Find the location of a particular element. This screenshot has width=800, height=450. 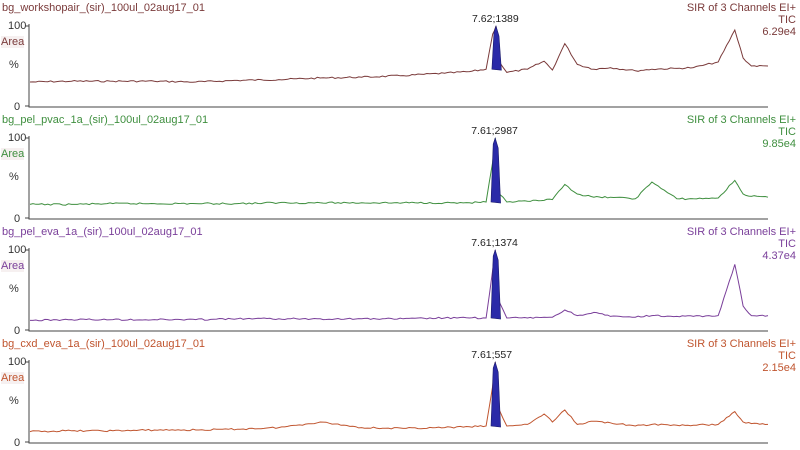

peak-label: 7.61;1374 is located at coordinates (494, 243).